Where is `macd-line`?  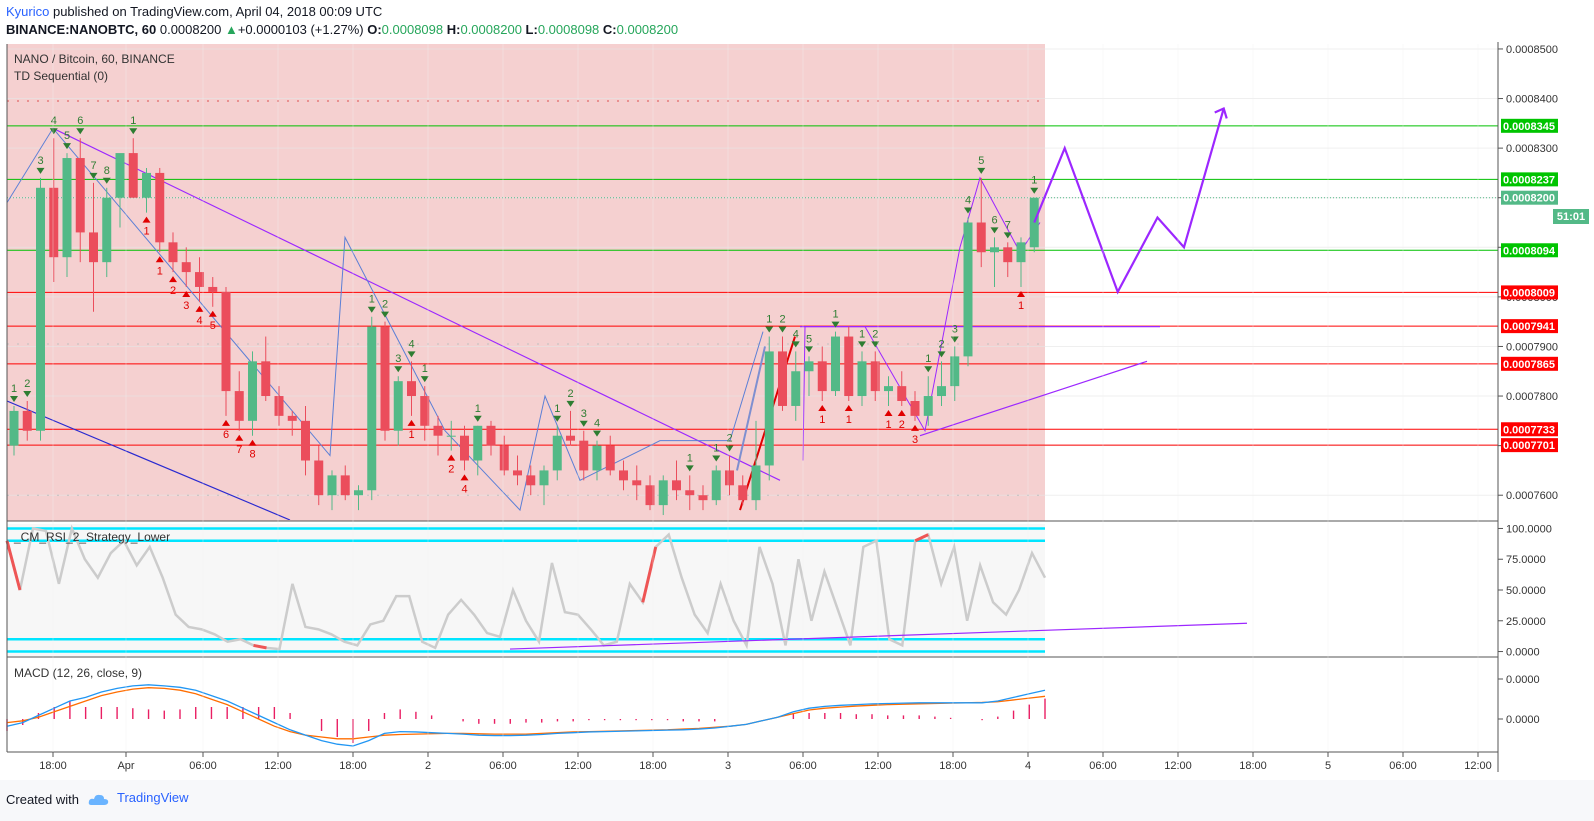 macd-line is located at coordinates (526, 715).